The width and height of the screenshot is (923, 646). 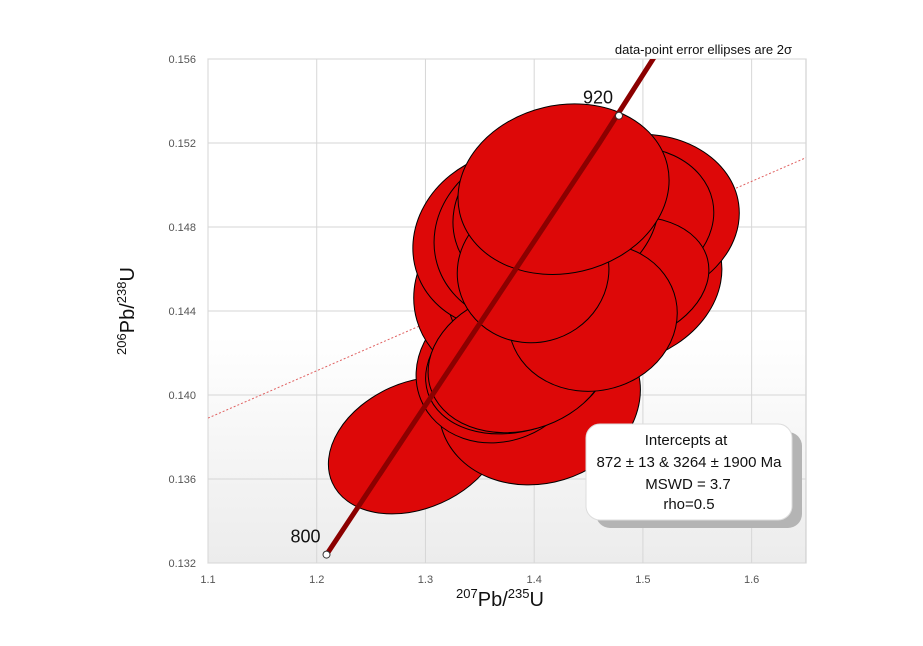 What do you see at coordinates (182, 228) in the screenshot?
I see `y-tick-label: 0.148` at bounding box center [182, 228].